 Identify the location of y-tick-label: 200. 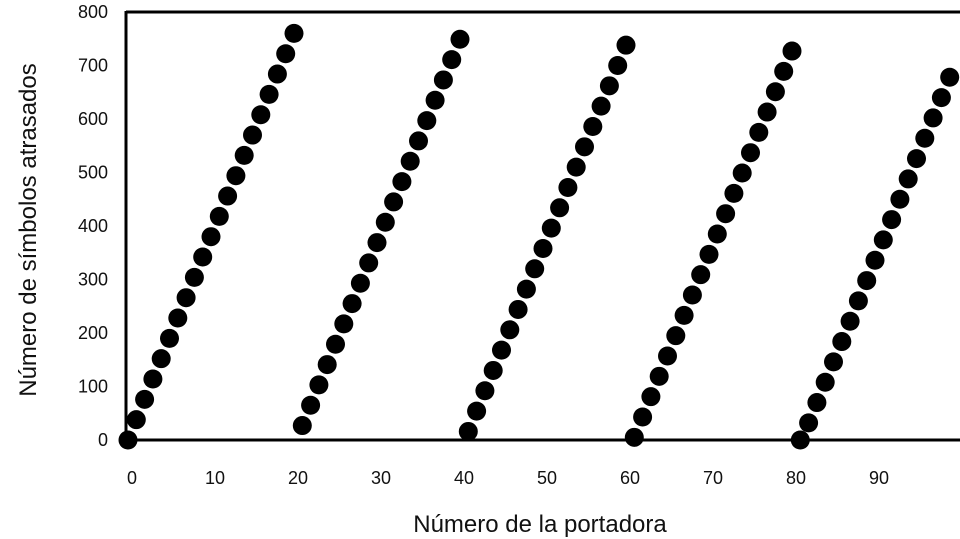
(93, 333).